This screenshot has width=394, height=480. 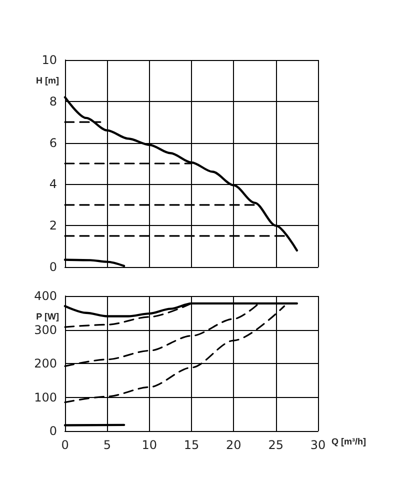 What do you see at coordinates (318, 445) in the screenshot?
I see `x-tick-label: 30` at bounding box center [318, 445].